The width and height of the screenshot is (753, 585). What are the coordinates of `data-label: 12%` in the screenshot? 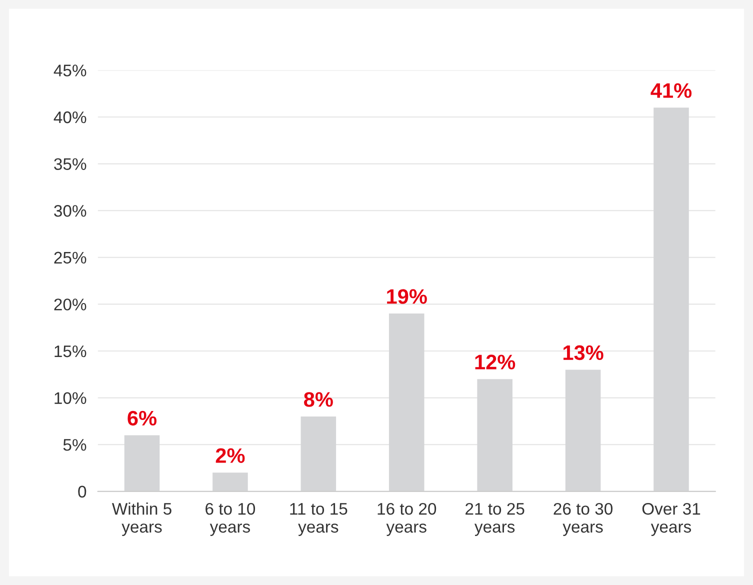 It's located at (495, 362).